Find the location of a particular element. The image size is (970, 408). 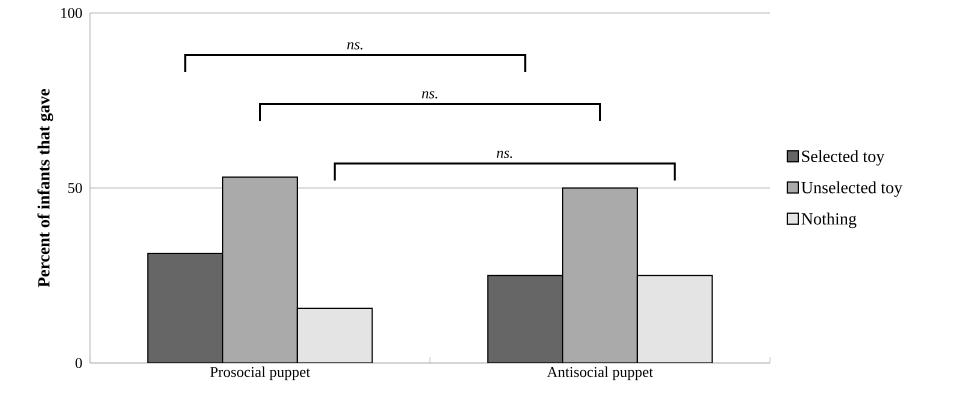

y-tick-label: 0 is located at coordinates (79, 363).